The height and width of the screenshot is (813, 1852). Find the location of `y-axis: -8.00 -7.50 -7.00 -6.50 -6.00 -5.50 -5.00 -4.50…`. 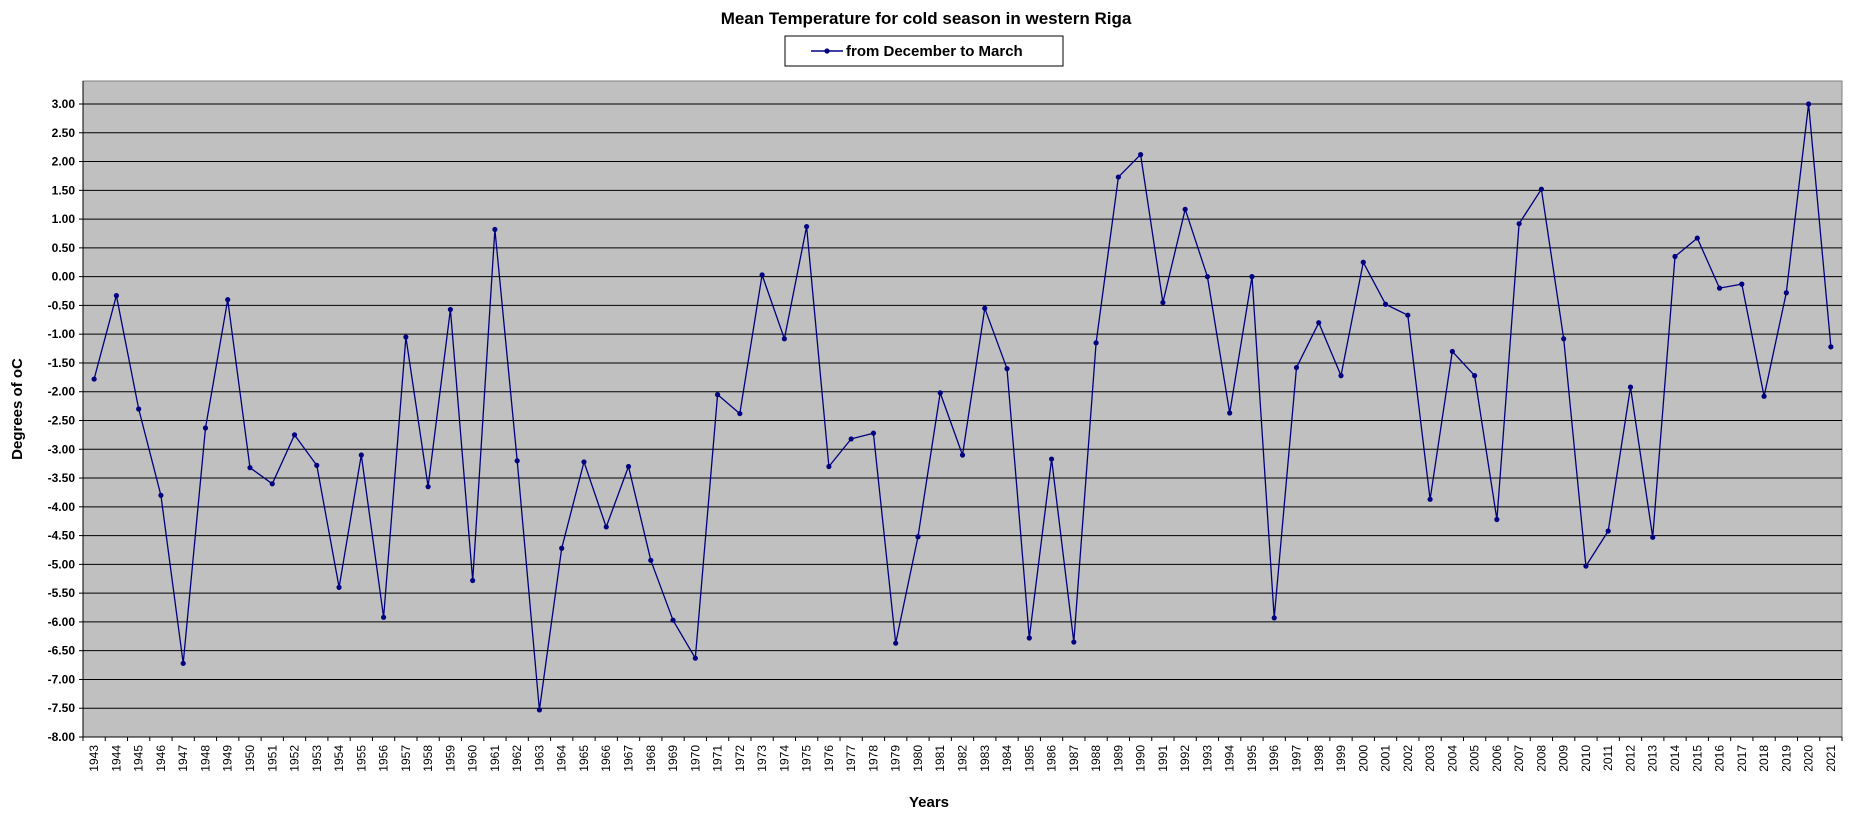

y-axis: -8.00 -7.50 -7.00 -6.50 -6.00 -5.50 -5.00 -4.50… is located at coordinates (66, 412).